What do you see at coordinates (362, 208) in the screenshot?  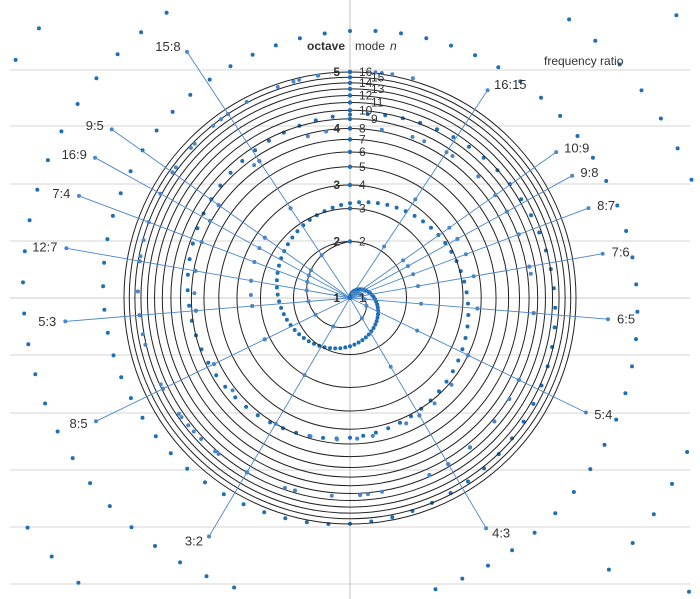 I see `mode-label: 3` at bounding box center [362, 208].